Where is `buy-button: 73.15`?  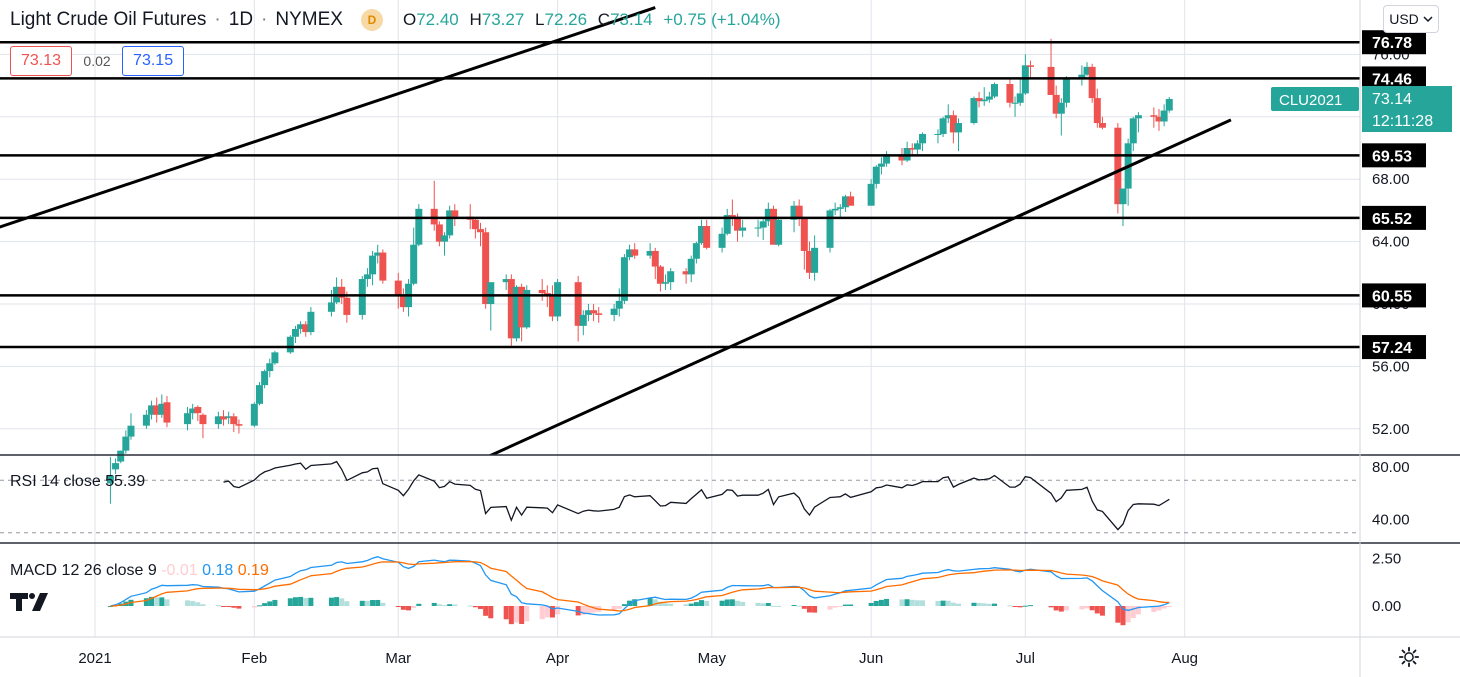
buy-button: 73.15 is located at coordinates (153, 61).